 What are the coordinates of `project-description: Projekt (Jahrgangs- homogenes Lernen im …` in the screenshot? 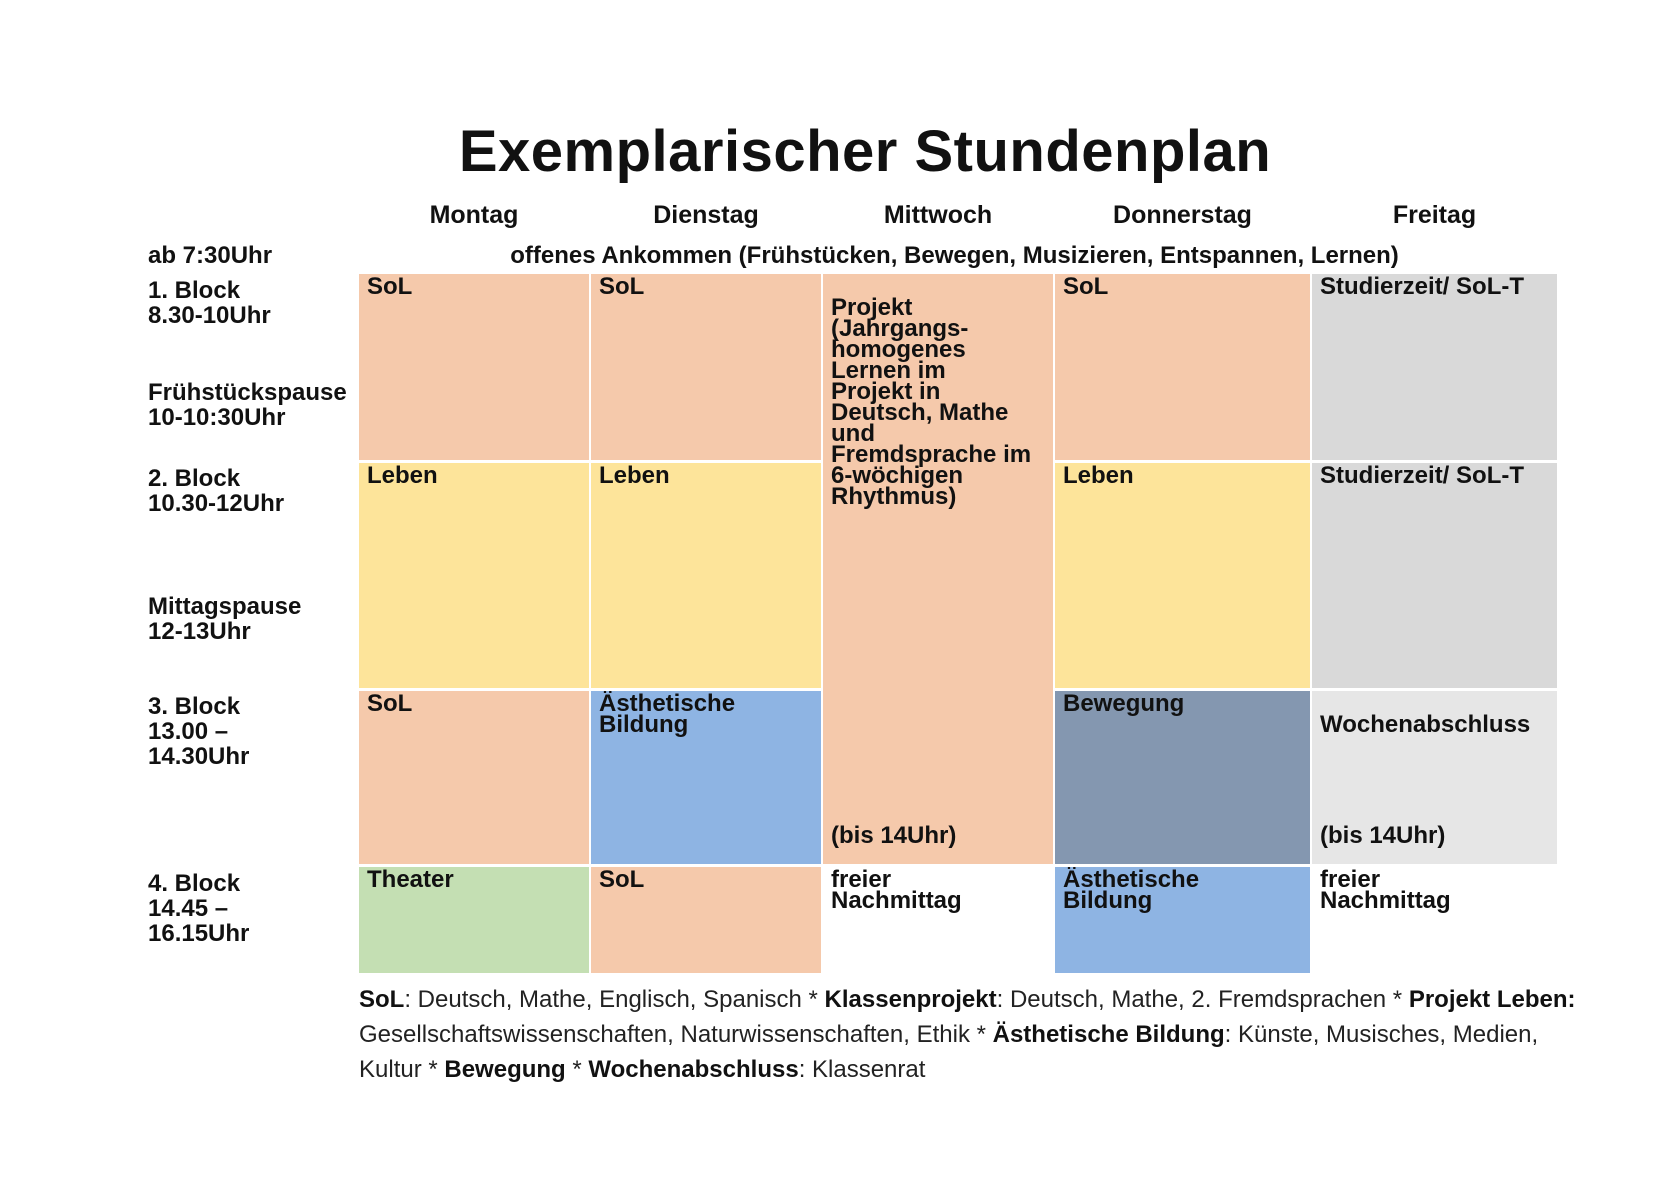 It's located at (931, 402).